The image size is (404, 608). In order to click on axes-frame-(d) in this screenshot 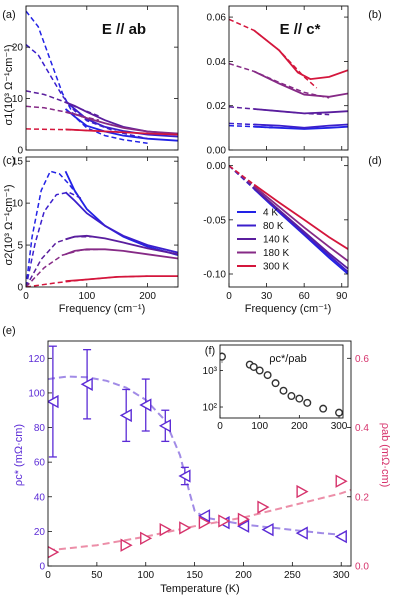, I will do `click(288, 222)`.